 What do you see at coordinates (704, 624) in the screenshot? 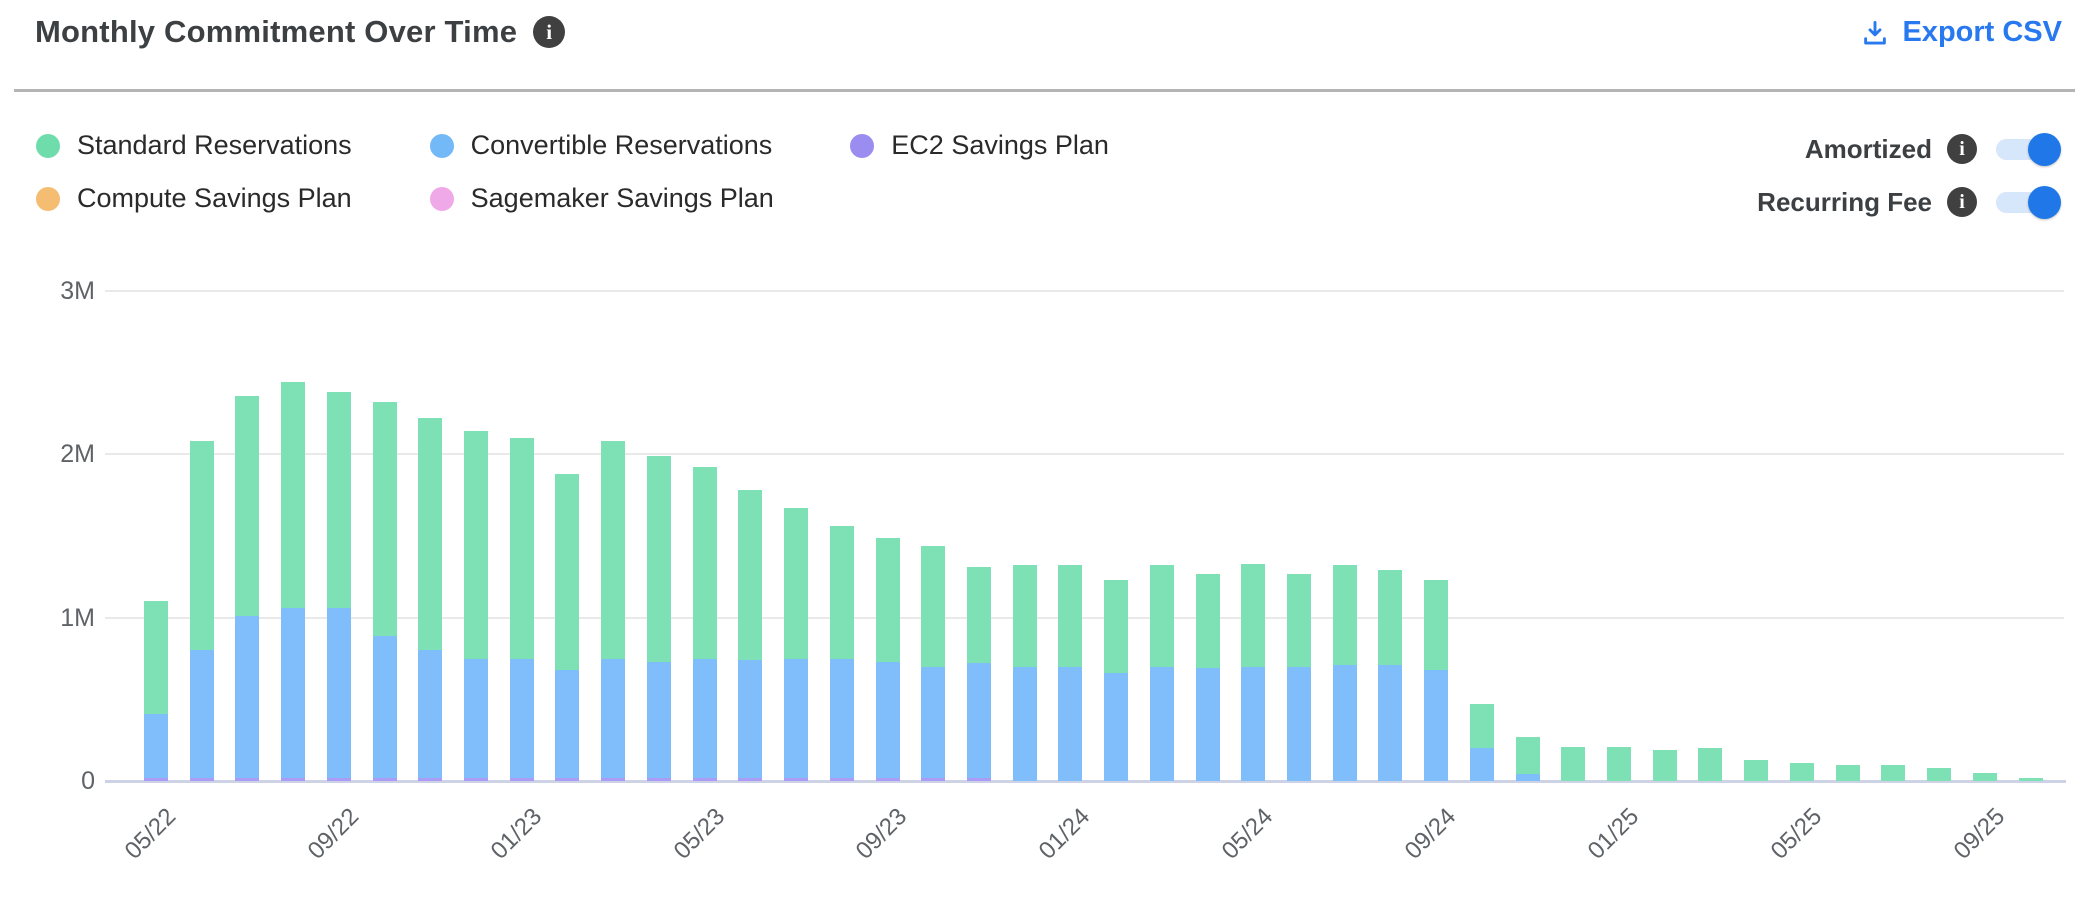
I see `bar-05/23` at bounding box center [704, 624].